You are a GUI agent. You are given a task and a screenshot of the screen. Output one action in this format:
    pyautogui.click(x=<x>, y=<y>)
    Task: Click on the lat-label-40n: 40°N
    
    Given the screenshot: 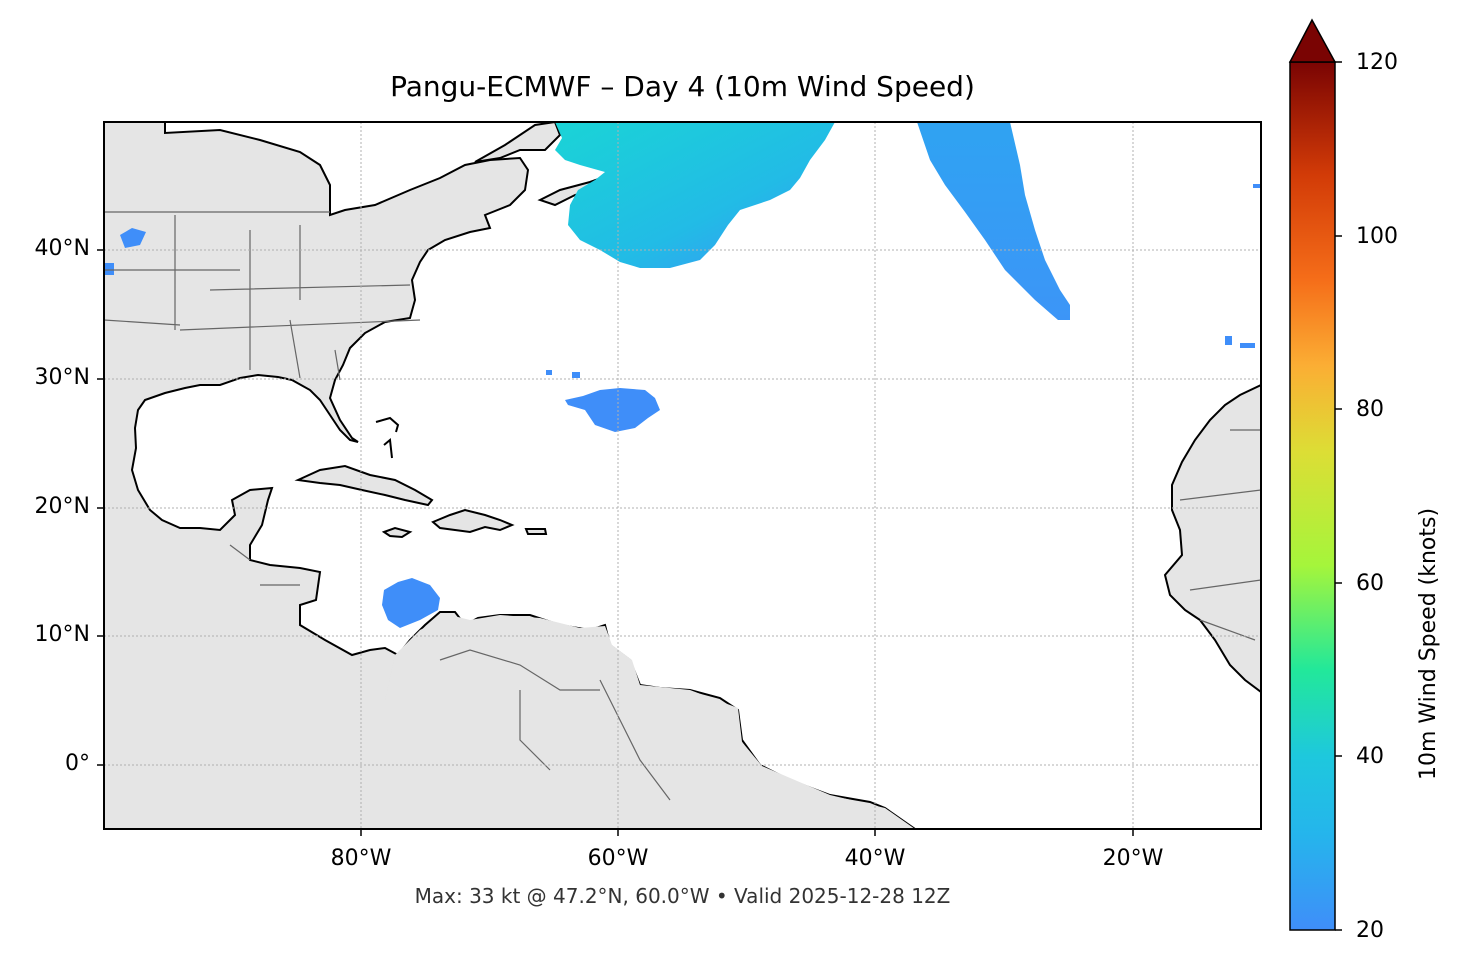 What is the action you would take?
    pyautogui.click(x=62, y=248)
    